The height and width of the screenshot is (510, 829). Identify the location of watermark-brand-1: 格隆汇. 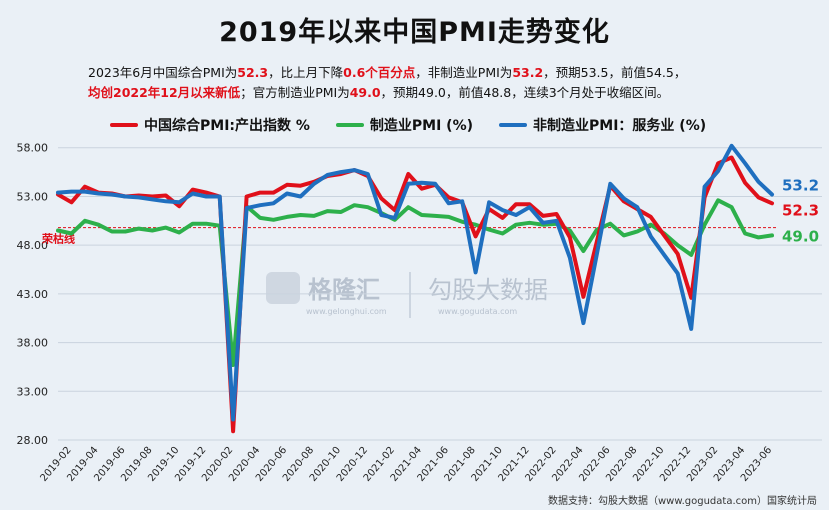
(344, 290).